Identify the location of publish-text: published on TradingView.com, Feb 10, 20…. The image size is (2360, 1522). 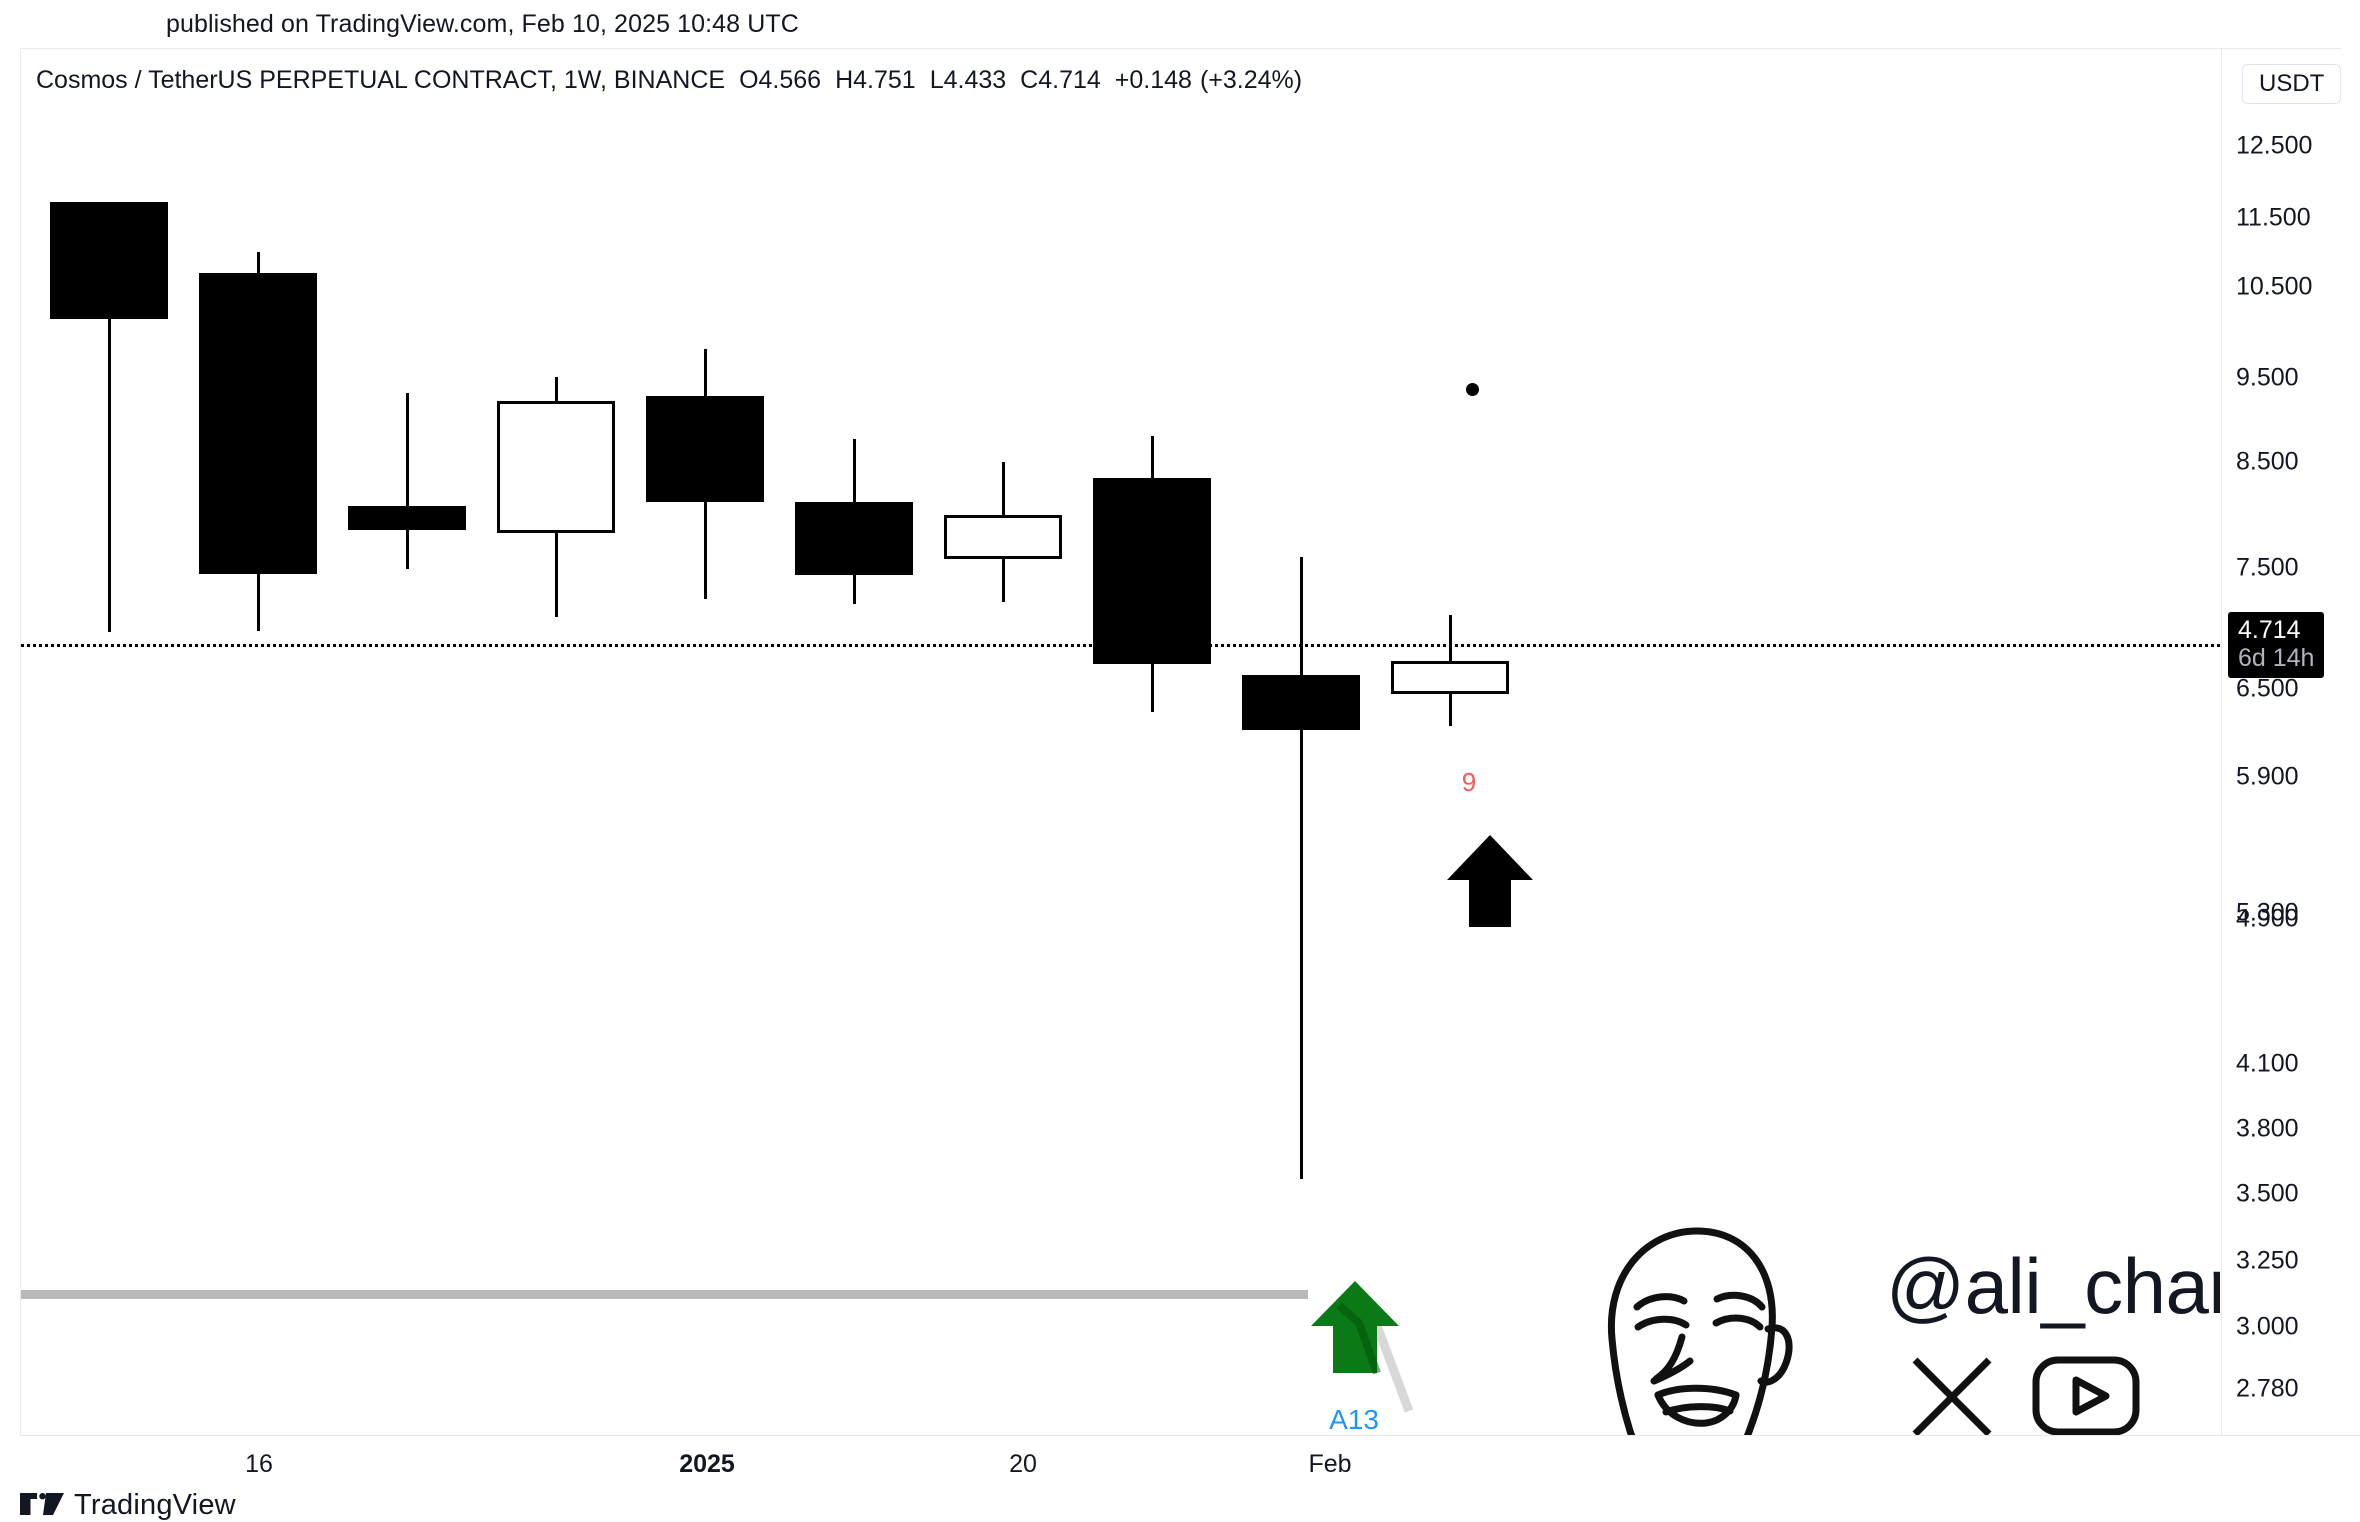
(482, 23).